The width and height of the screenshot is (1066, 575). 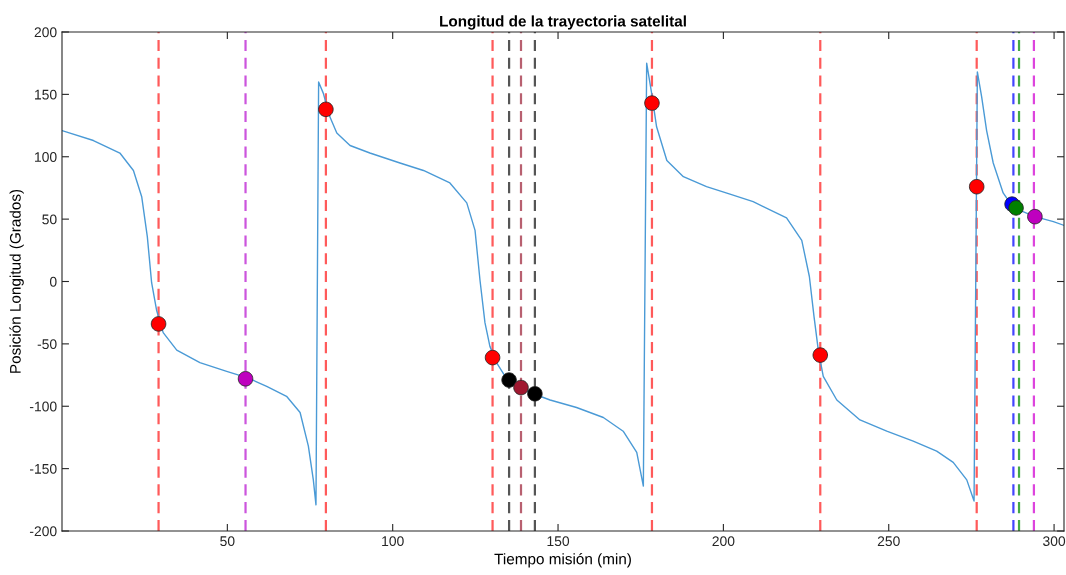 What do you see at coordinates (43, 406) in the screenshot?
I see `y-tick-label: -100` at bounding box center [43, 406].